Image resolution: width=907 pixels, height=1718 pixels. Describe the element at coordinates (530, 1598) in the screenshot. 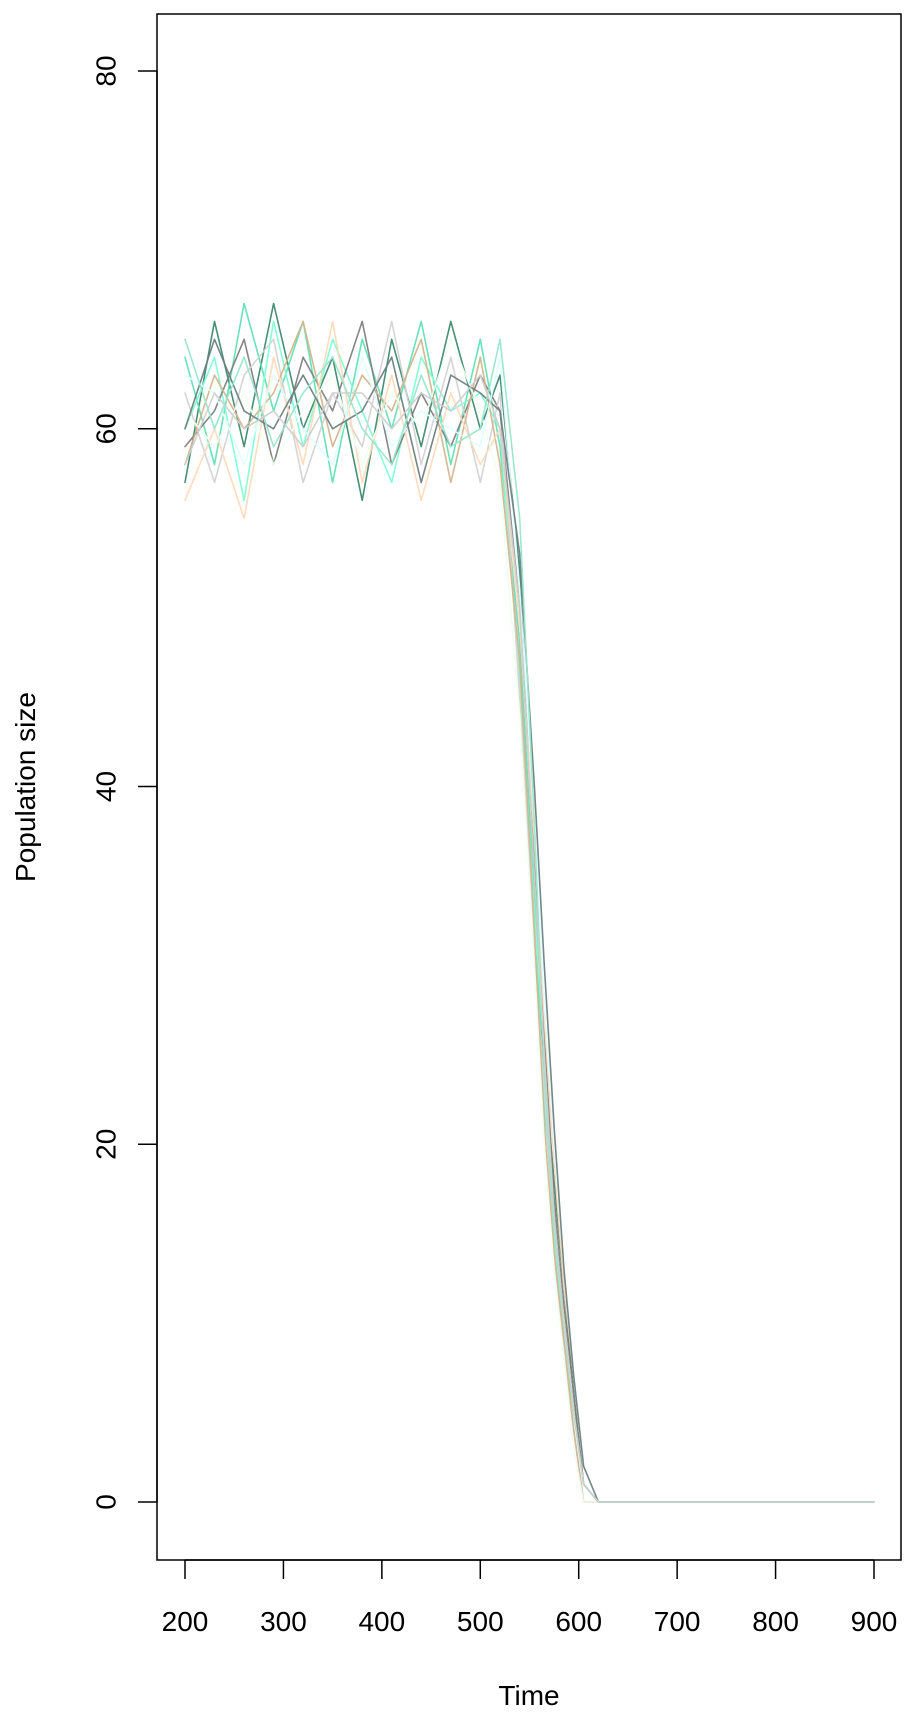

I see `x-axis: 200 300 400 500 600 700 800 900` at that location.